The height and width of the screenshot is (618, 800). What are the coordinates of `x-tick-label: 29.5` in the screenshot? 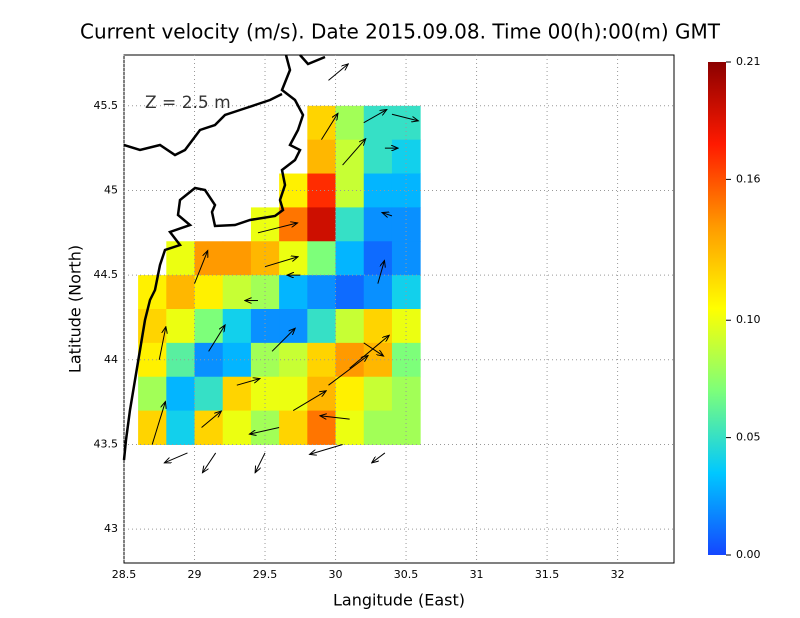 It's located at (265, 574).